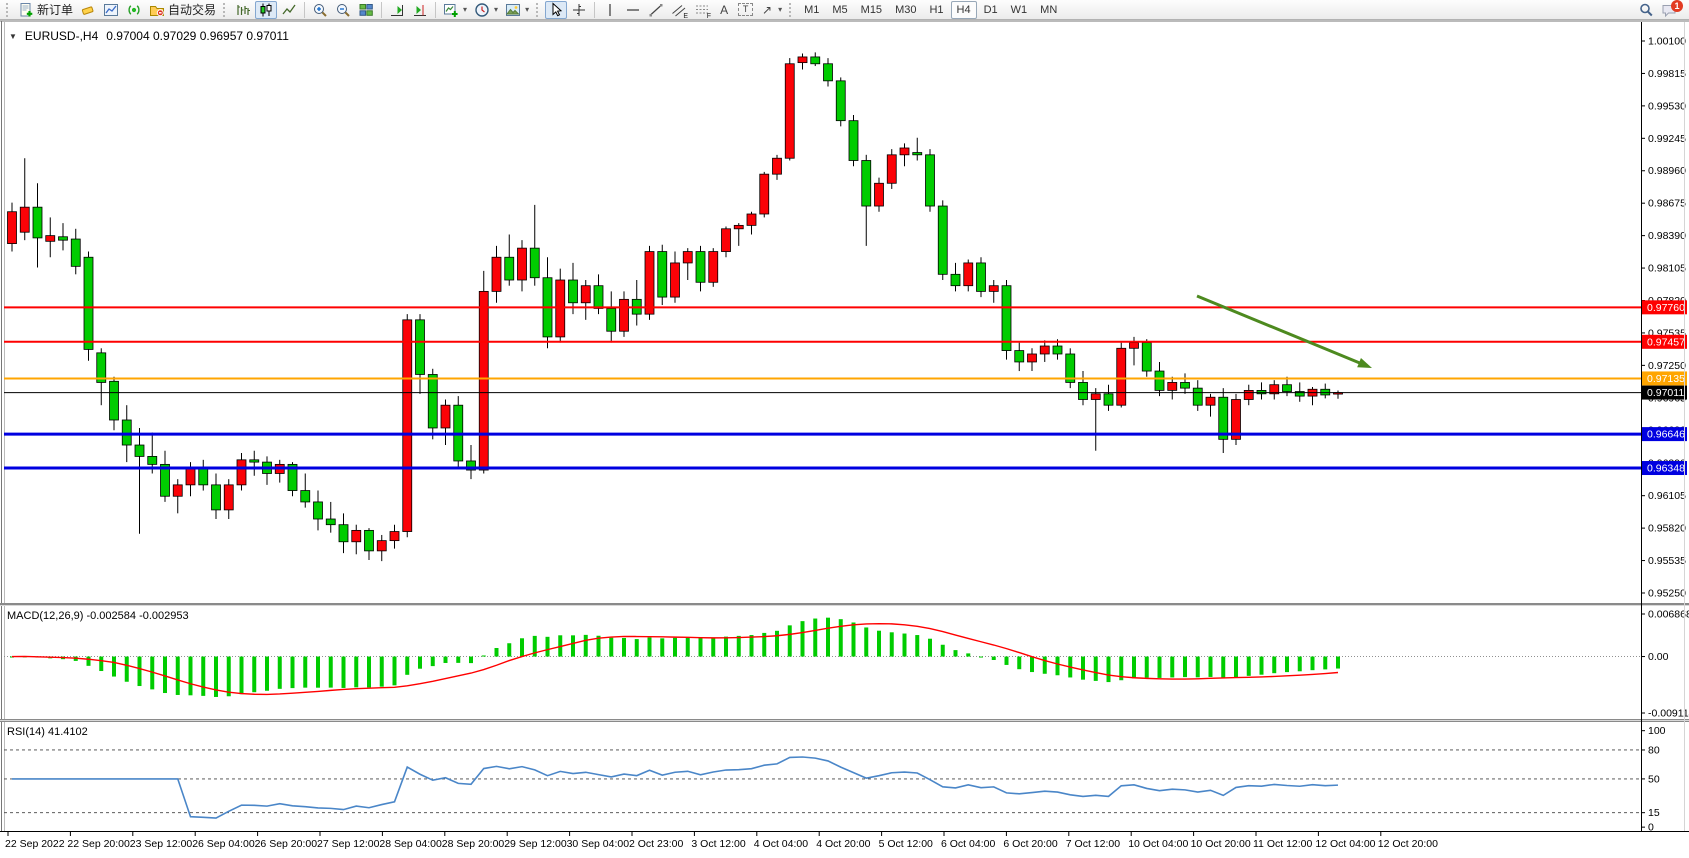 This screenshot has height=858, width=1689. What do you see at coordinates (936, 10) in the screenshot?
I see `timeframe-h1-button: H1` at bounding box center [936, 10].